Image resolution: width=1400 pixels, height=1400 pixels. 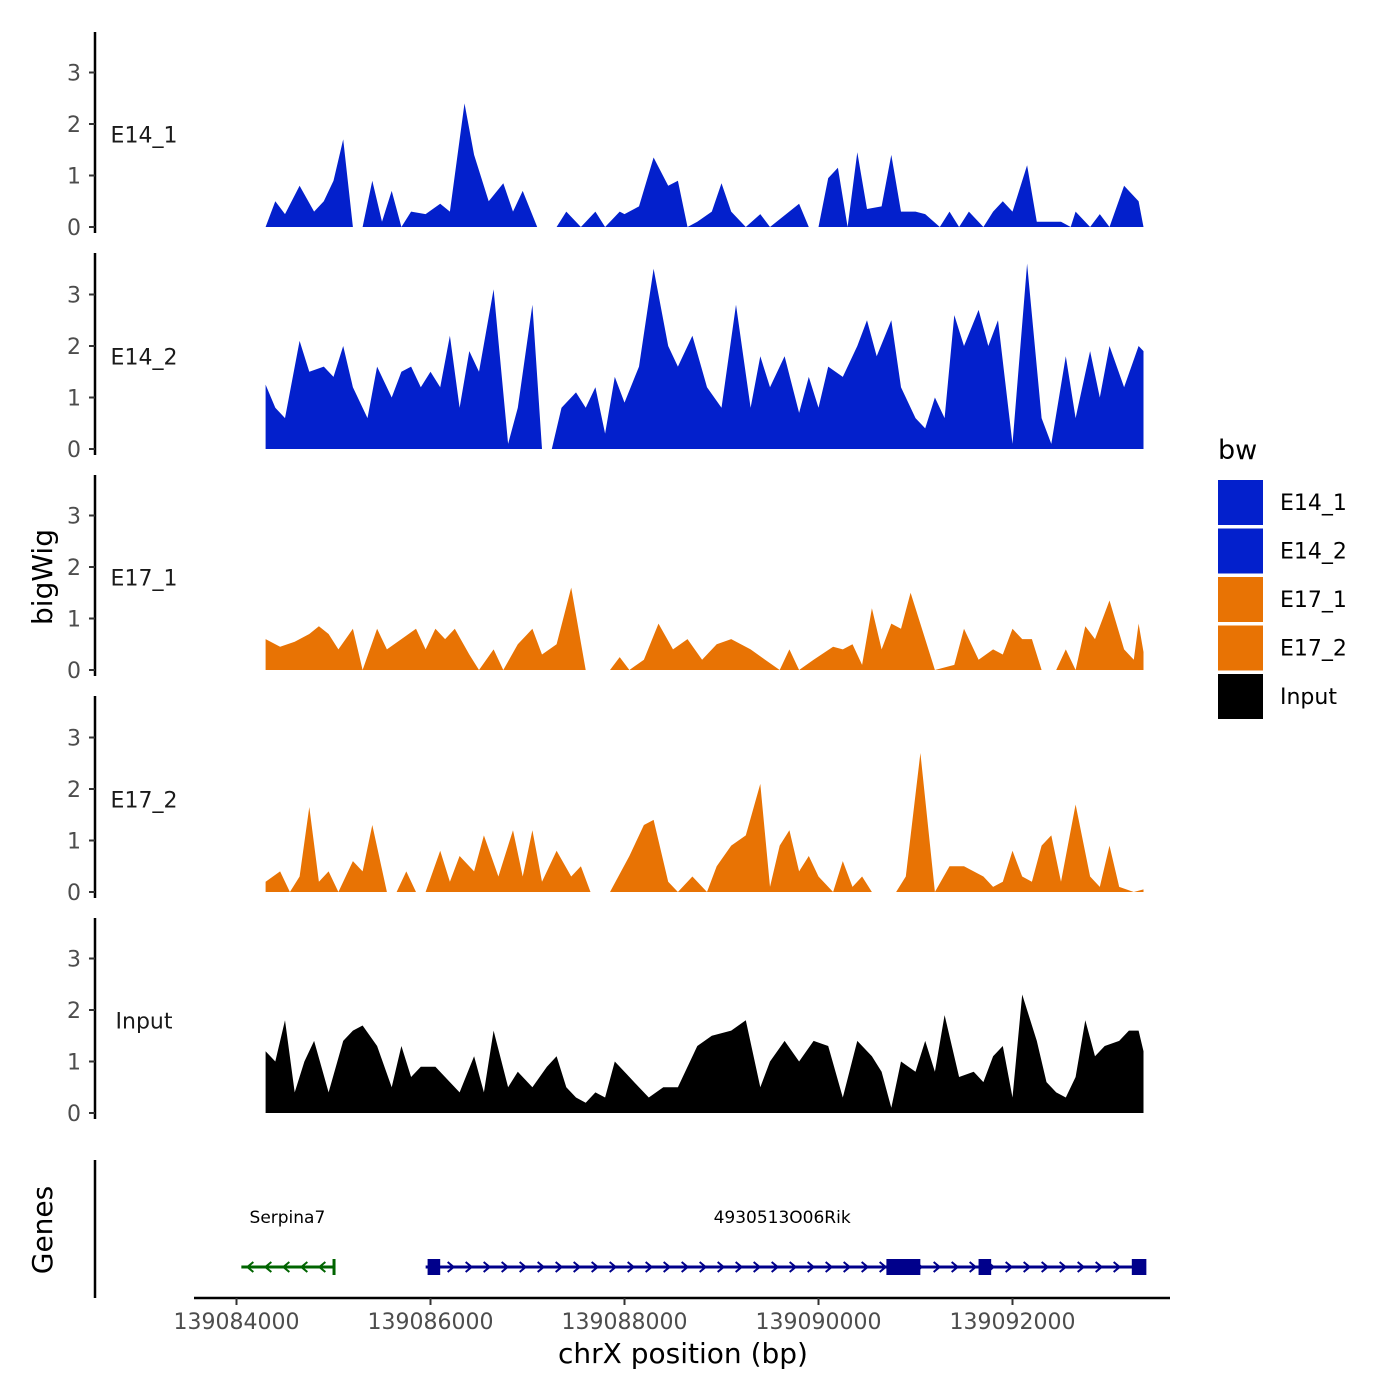 What do you see at coordinates (144, 357) in the screenshot?
I see `track-label: E14_2` at bounding box center [144, 357].